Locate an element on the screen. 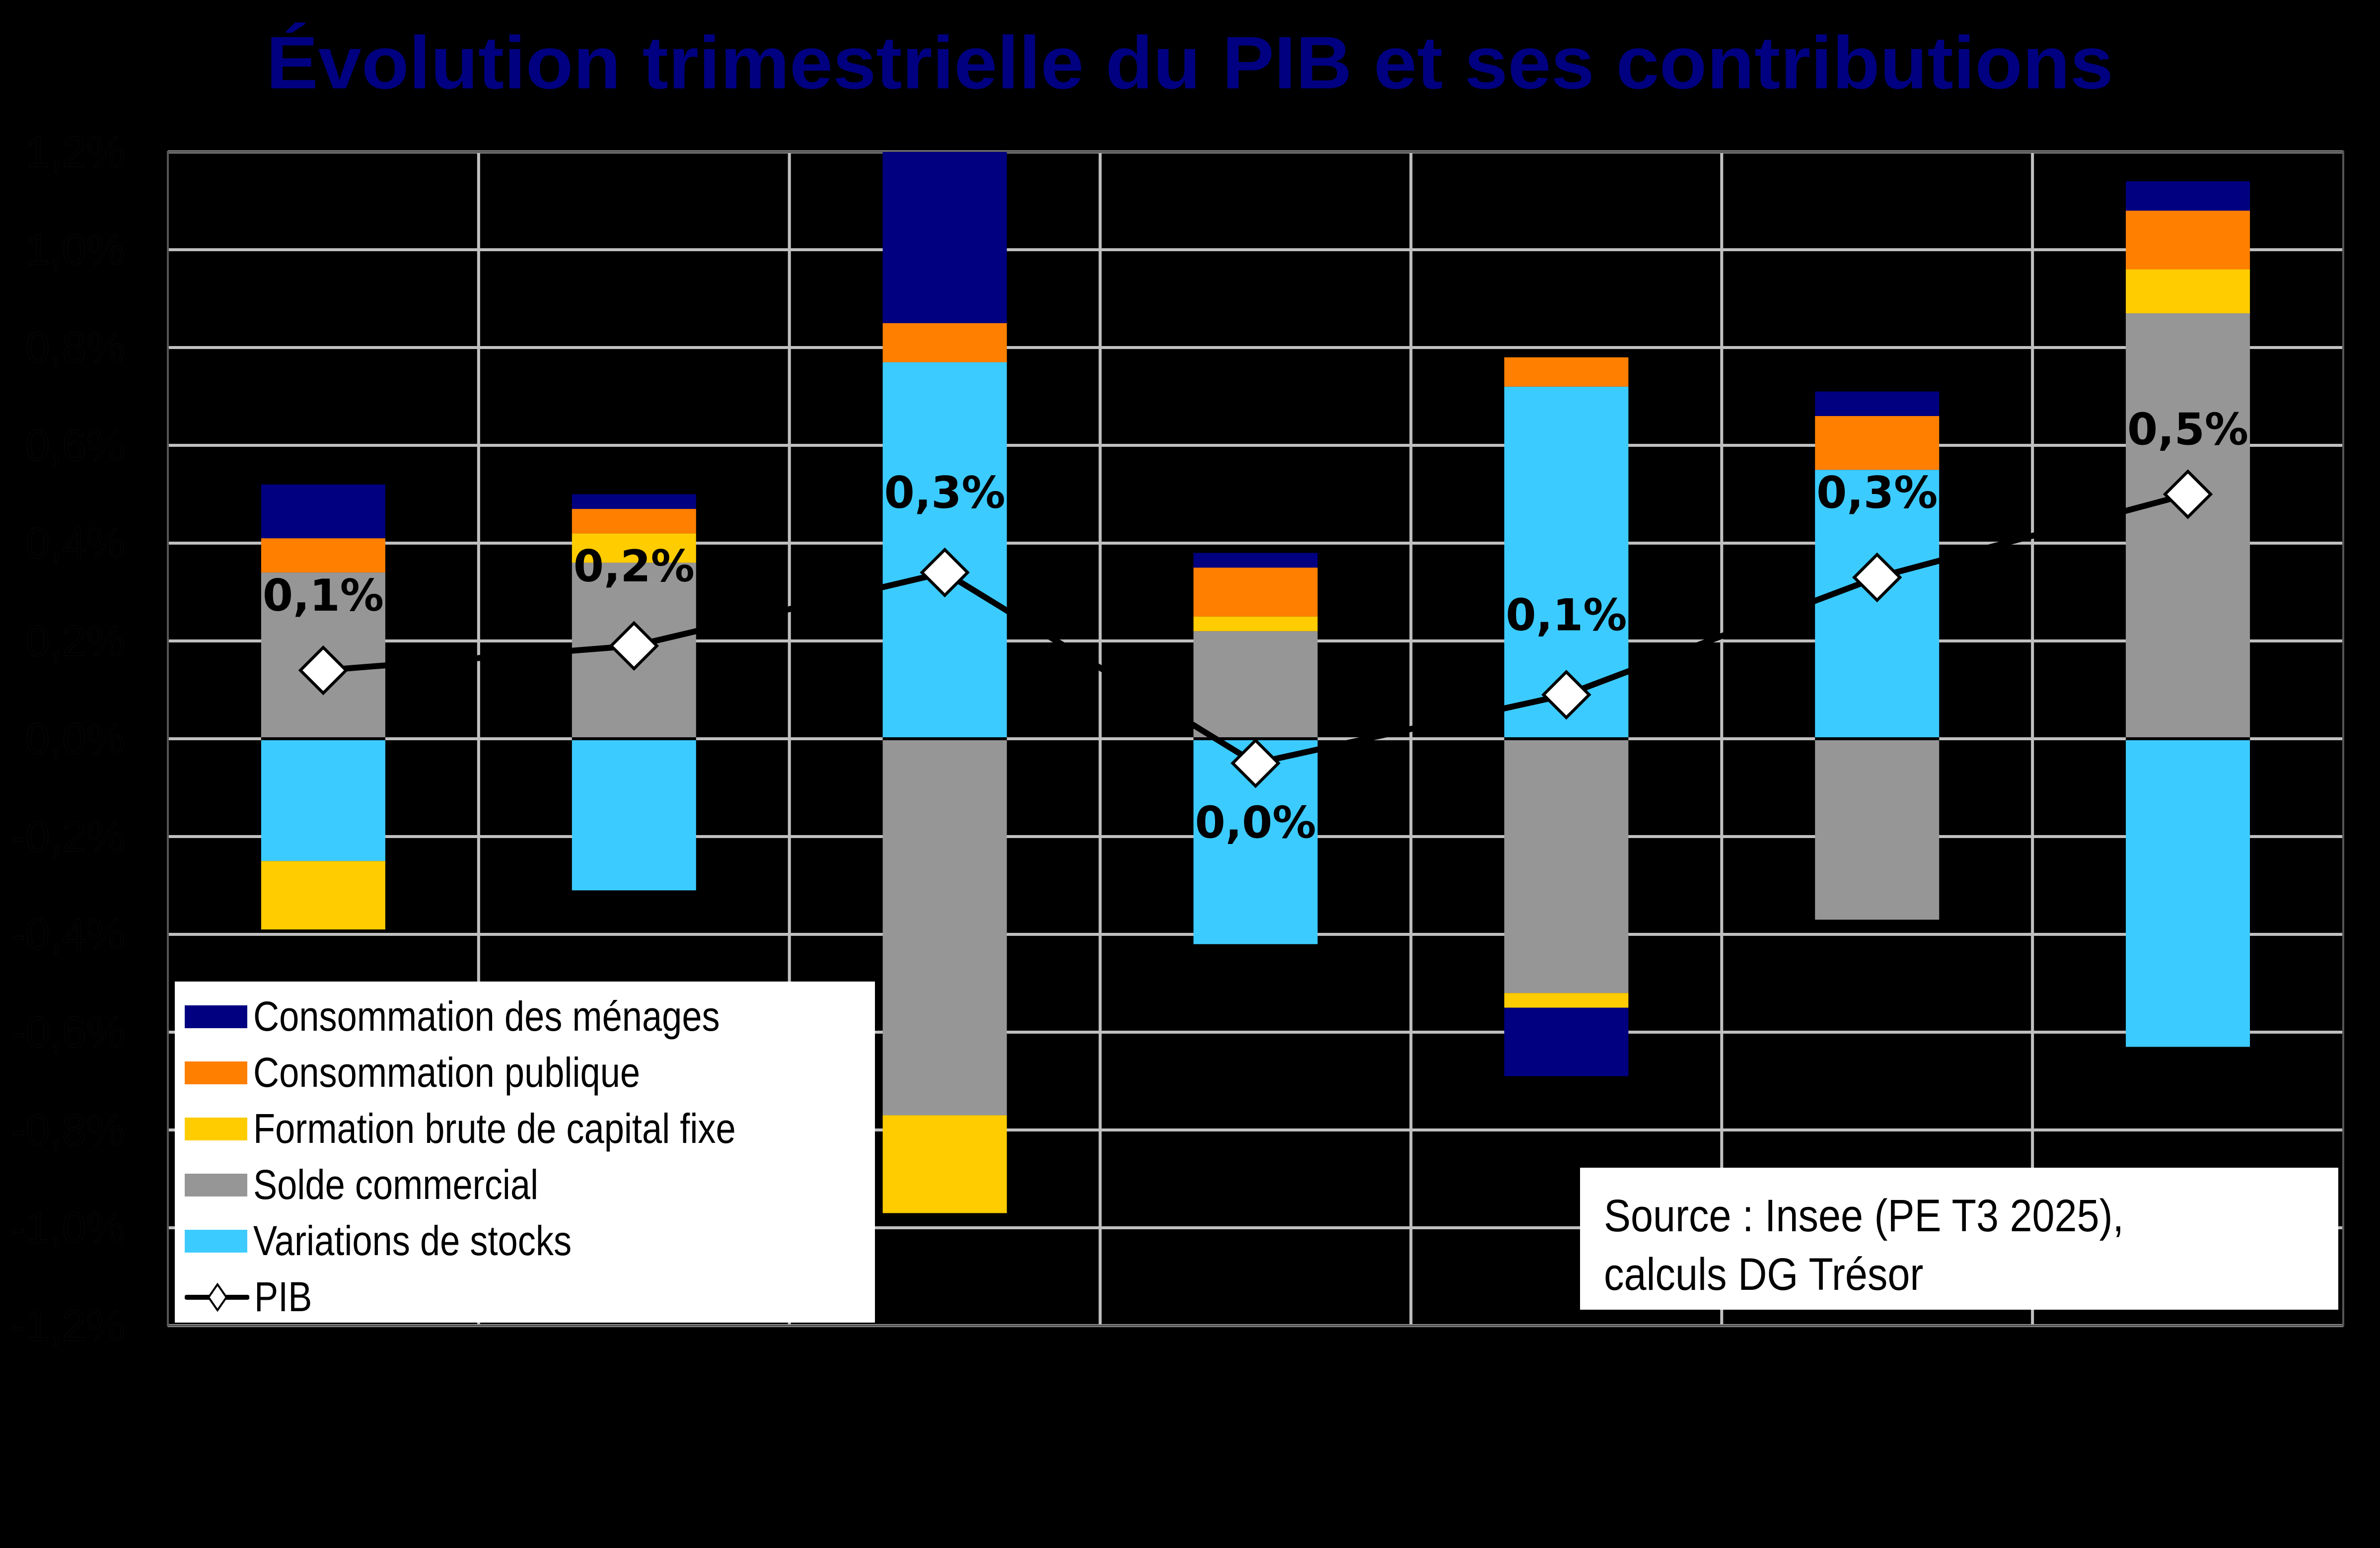 Image resolution: width=2380 pixels, height=1548 pixels. y-tick-label: -0,6% is located at coordinates (68, 1031).